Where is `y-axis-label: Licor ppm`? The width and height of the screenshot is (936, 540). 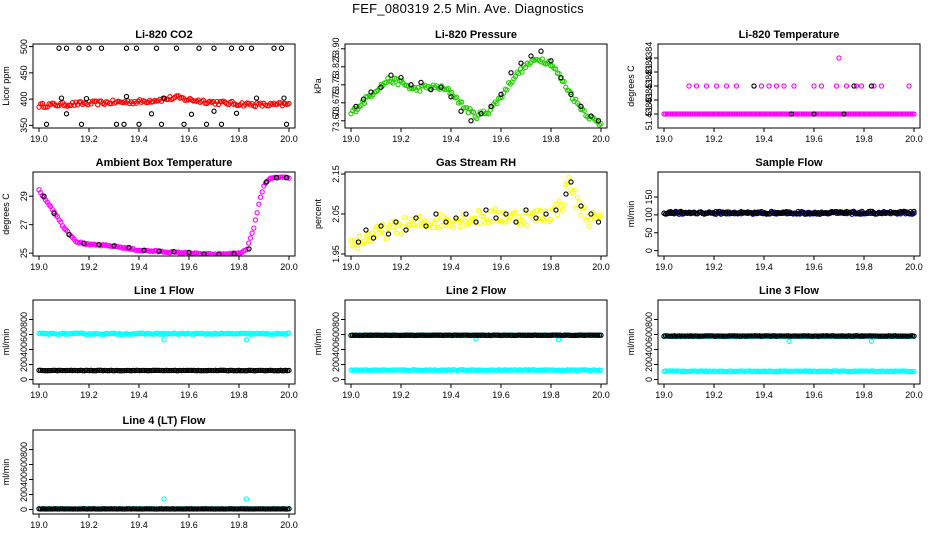 y-axis-label: Licor ppm is located at coordinates (6, 86).